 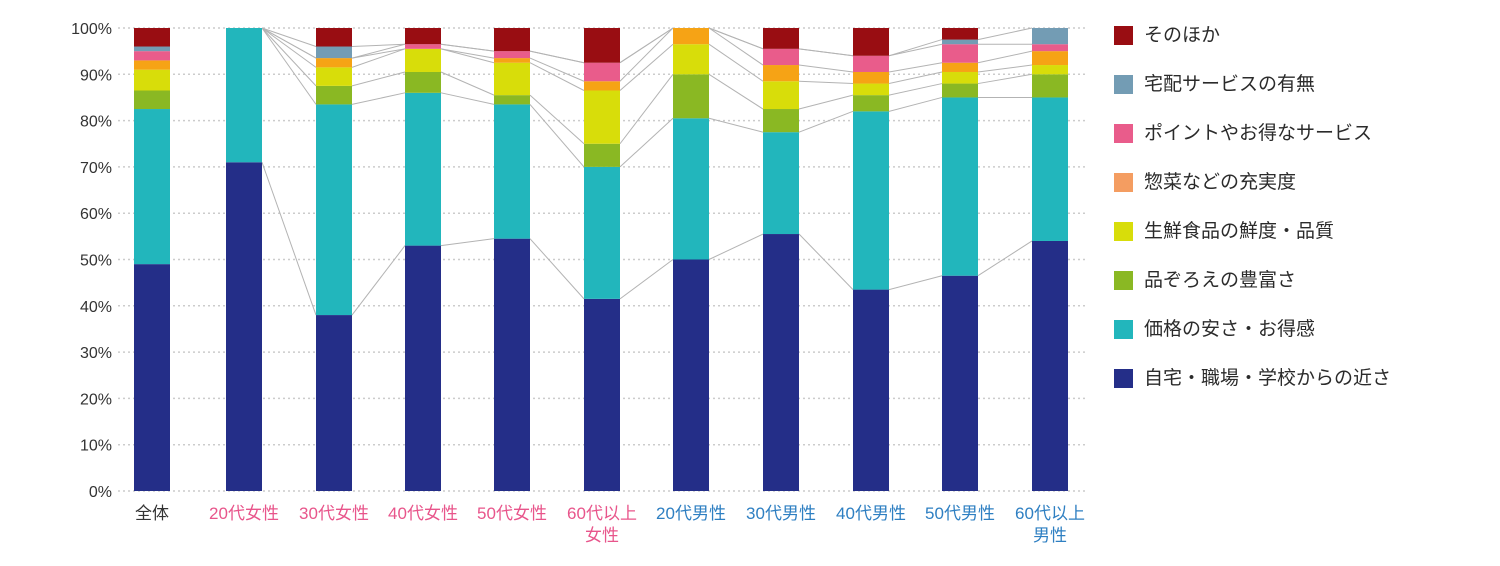 I want to click on legend-label: 品ぞろえの豊富さ, so click(x=1220, y=280).